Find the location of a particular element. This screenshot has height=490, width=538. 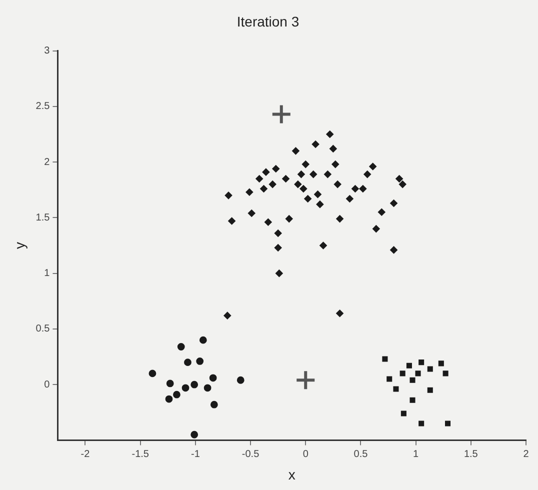

chart-title: Iteration 3 is located at coordinates (268, 21).